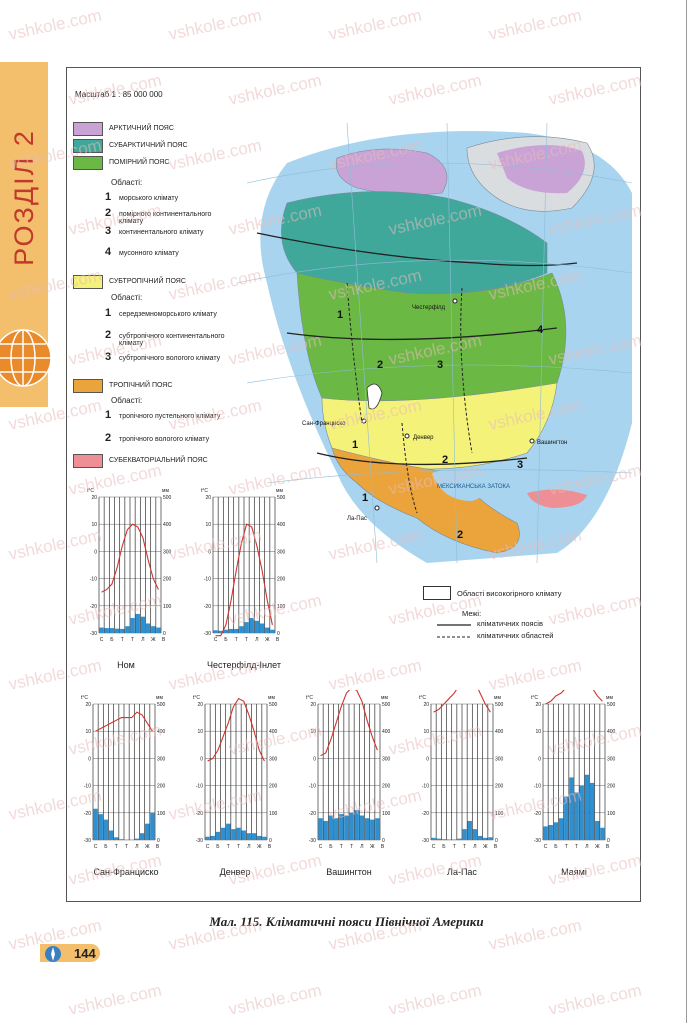 This screenshot has height=1023, width=693. What do you see at coordinates (357, 519) in the screenshot?
I see `city-label-lv: Ла-Пас` at bounding box center [357, 519].